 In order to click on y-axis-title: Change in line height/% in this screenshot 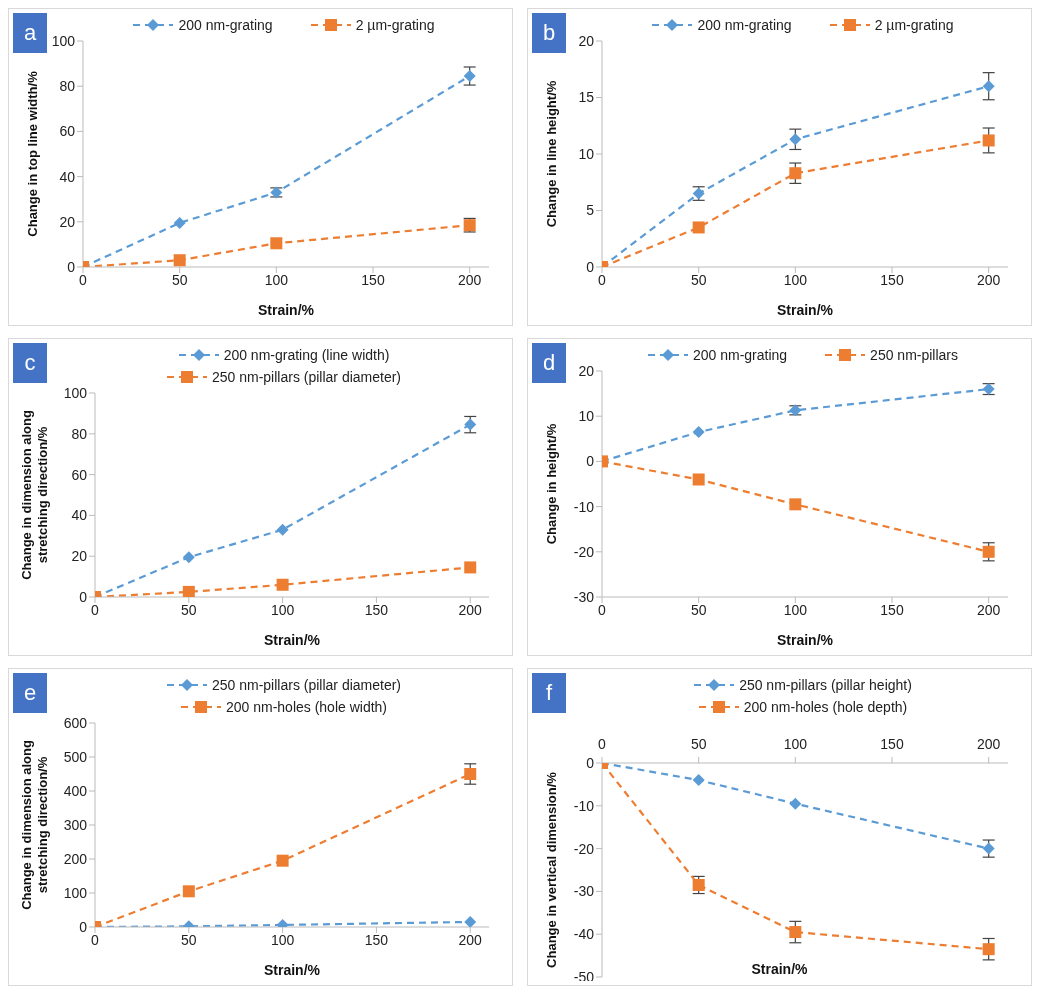, I will do `click(551, 154)`.